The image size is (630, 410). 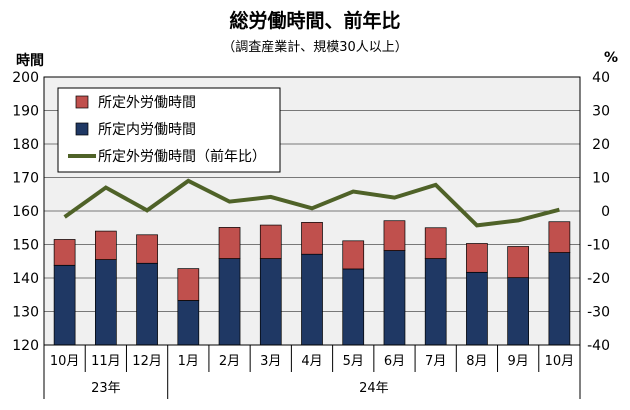 What do you see at coordinates (25, 246) in the screenshot?
I see `left-y-tick-label: 150` at bounding box center [25, 246].